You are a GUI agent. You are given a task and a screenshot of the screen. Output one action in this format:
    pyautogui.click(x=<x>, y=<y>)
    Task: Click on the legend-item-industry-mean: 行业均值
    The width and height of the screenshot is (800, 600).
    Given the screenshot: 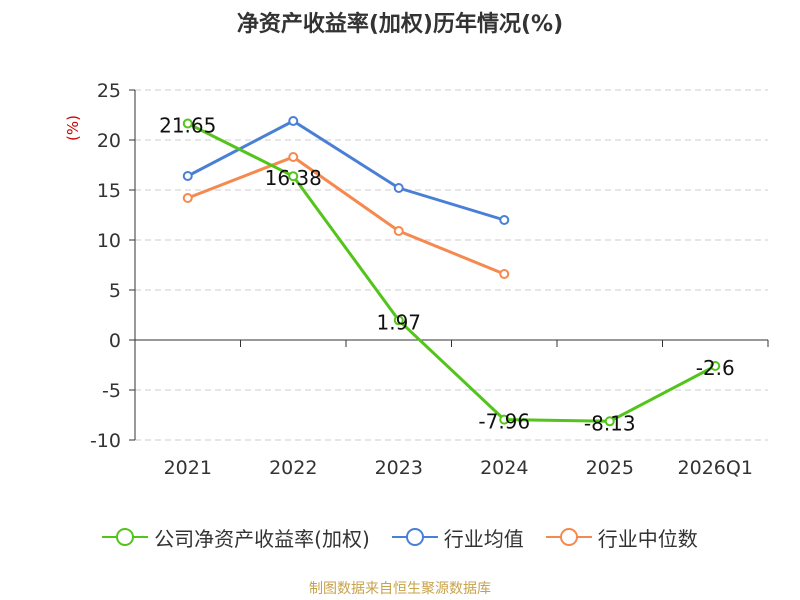 What is the action you would take?
    pyautogui.click(x=457, y=537)
    